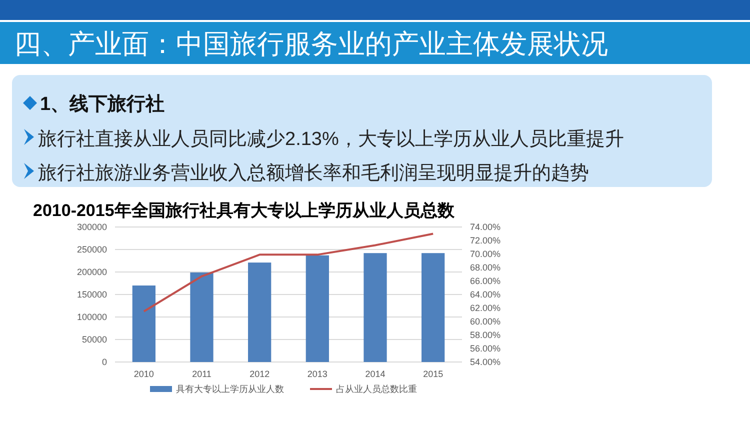  What do you see at coordinates (485, 321) in the screenshot?
I see `y2-tick-label: 60.00%` at bounding box center [485, 321].